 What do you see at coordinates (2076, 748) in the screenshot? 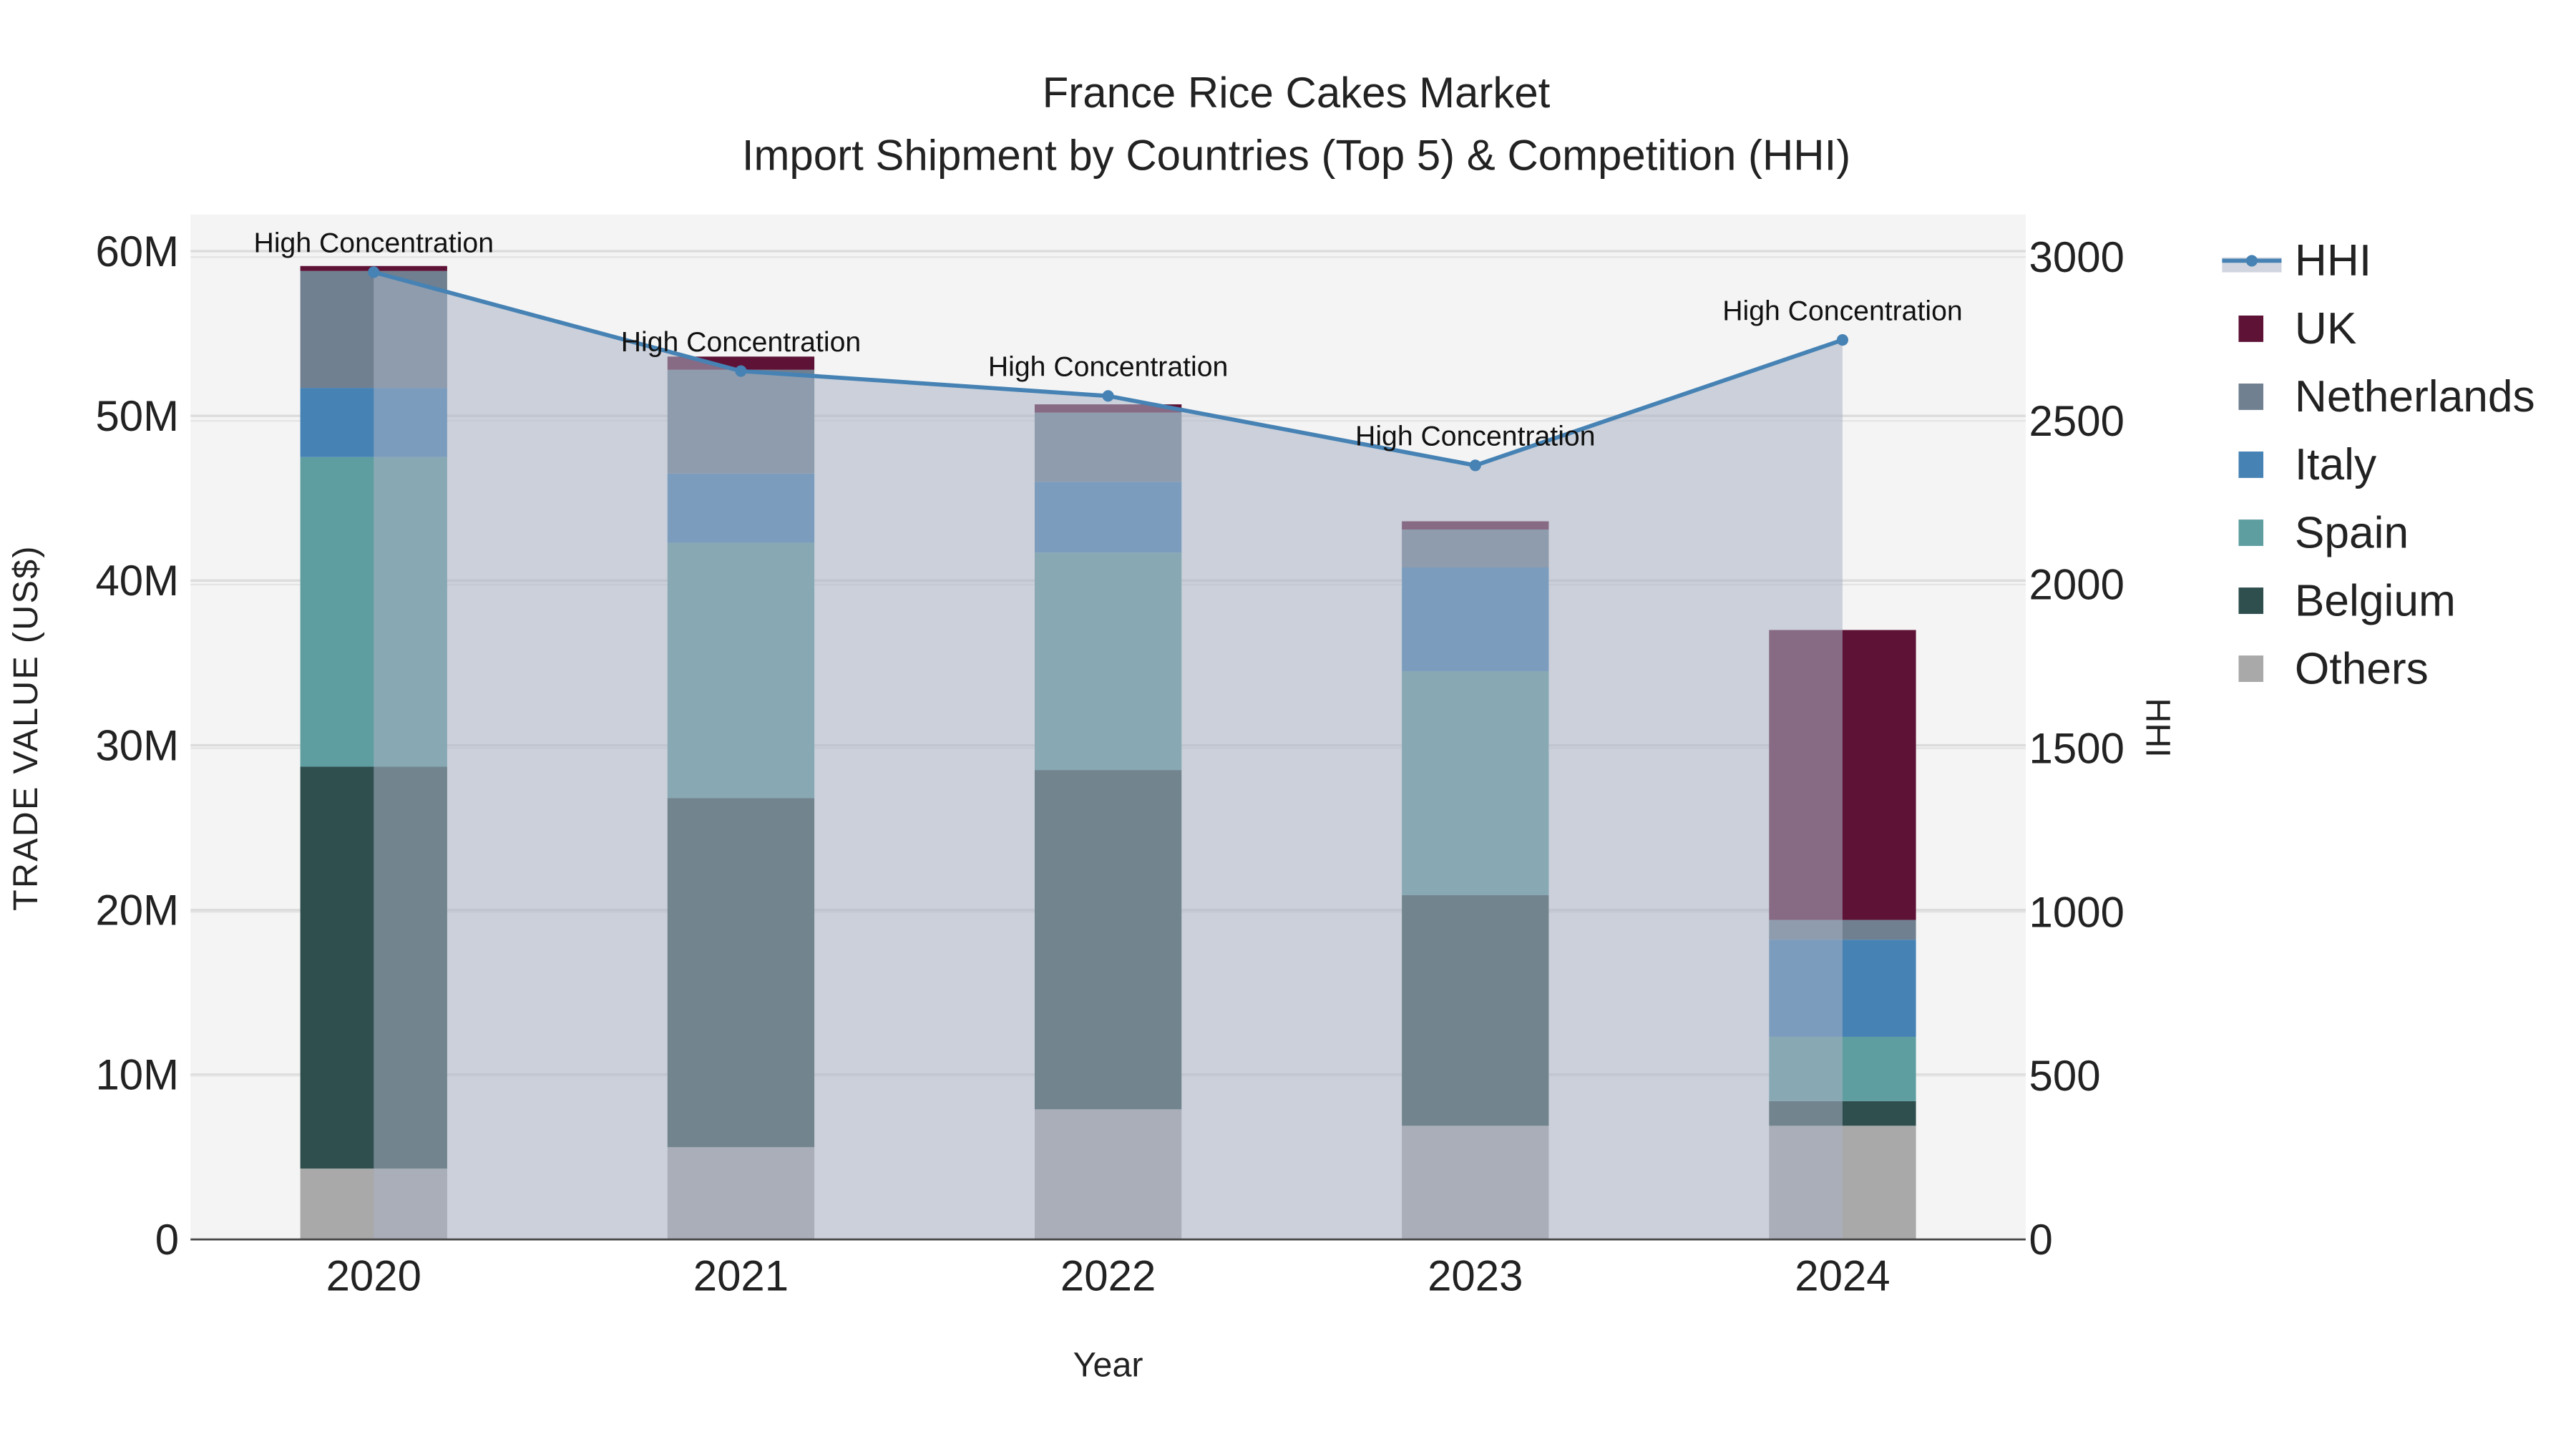
I see `y2-tick-label: 1500` at bounding box center [2076, 748].